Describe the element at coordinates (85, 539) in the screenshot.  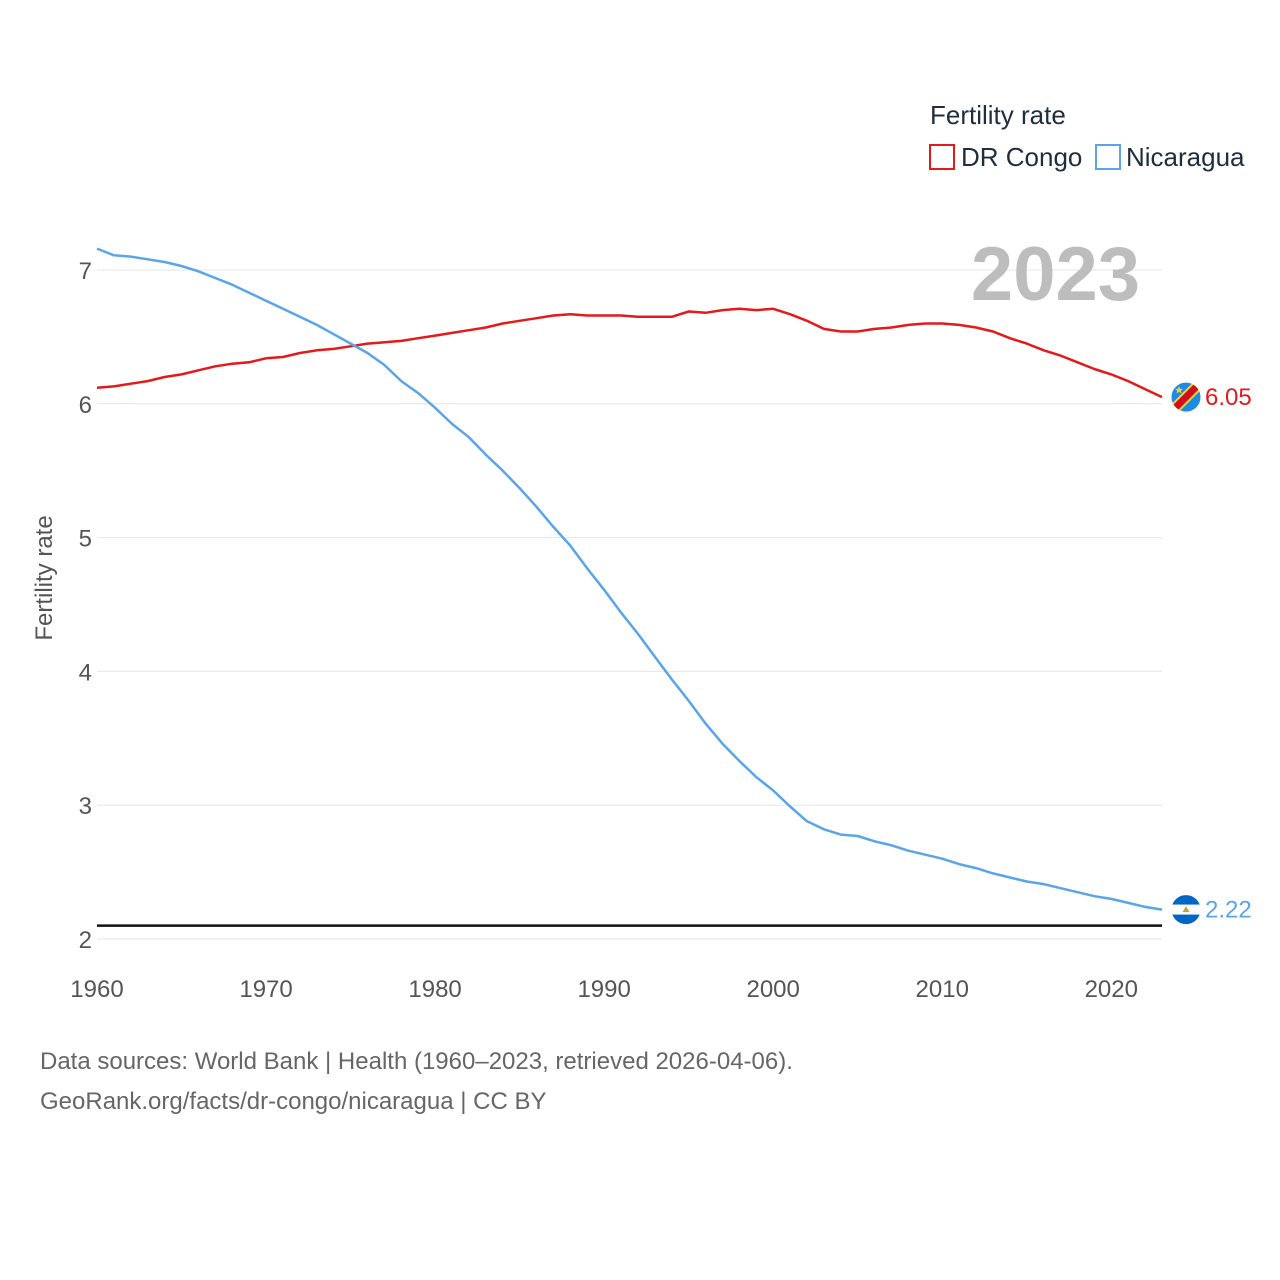
I see `y-tick-label: 5` at that location.